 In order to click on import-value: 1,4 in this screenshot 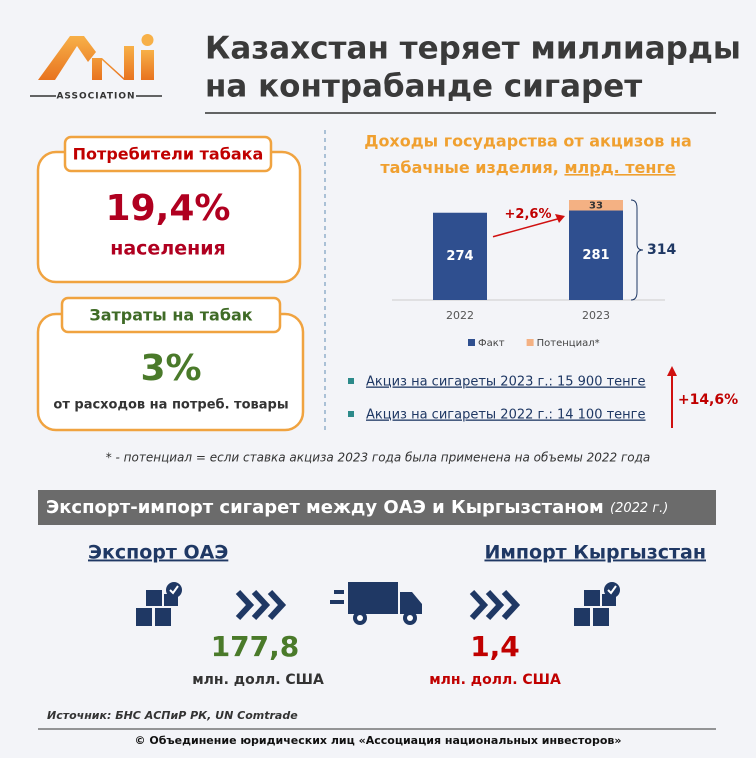, I will do `click(495, 646)`.